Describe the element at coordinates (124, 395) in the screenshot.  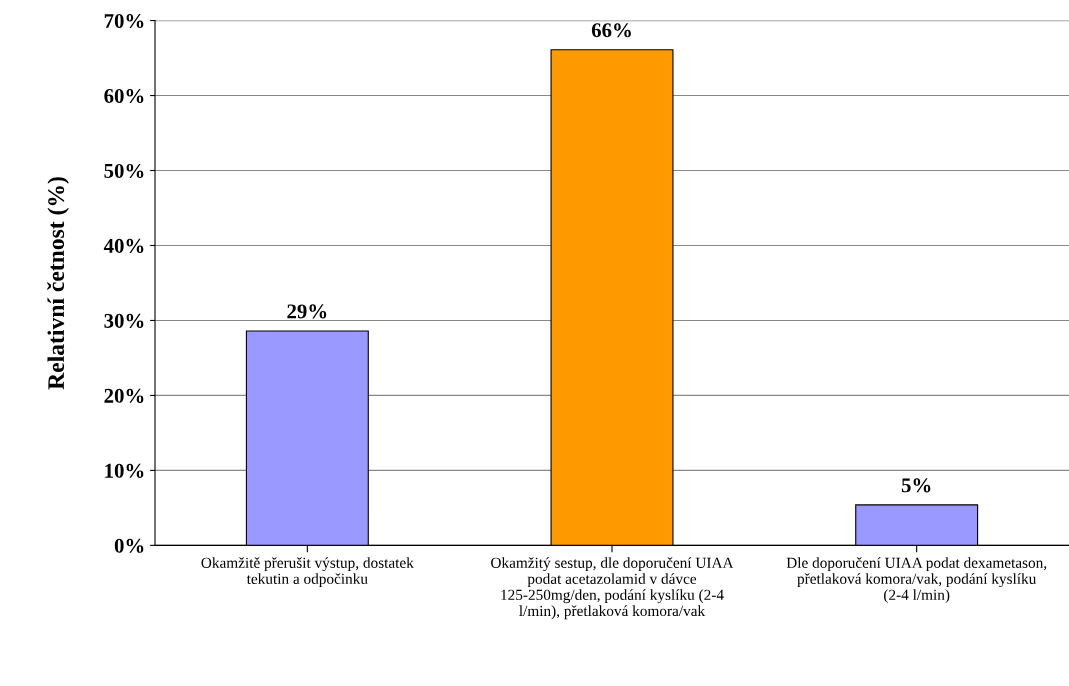
I see `y-tick-label: 20%` at that location.